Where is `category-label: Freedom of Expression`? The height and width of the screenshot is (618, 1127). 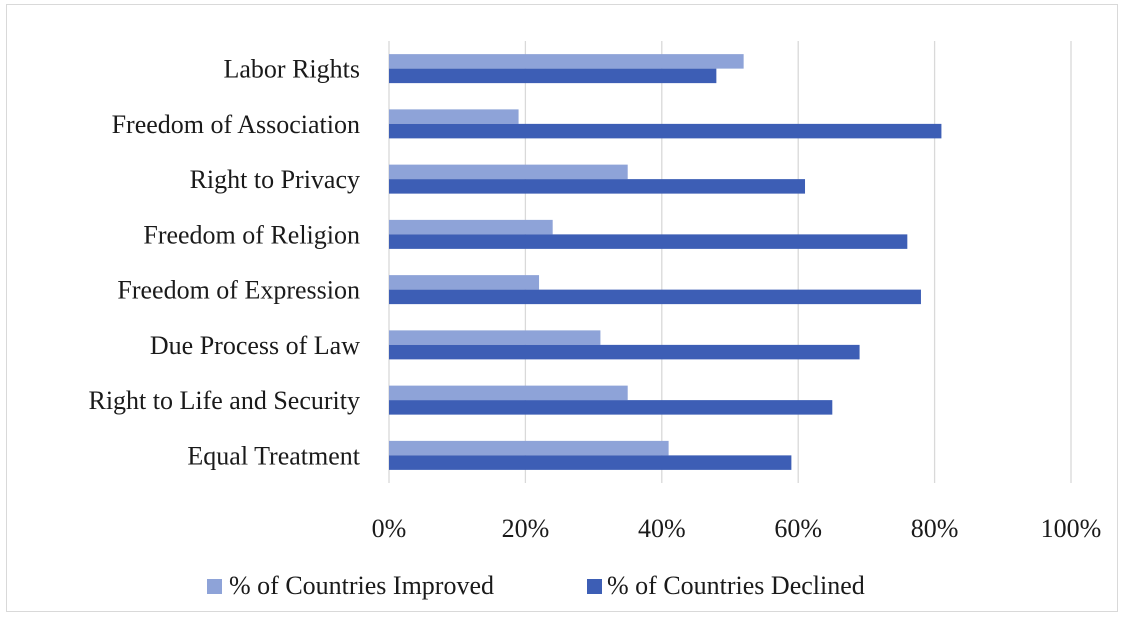
category-label: Freedom of Expression is located at coordinates (238, 290).